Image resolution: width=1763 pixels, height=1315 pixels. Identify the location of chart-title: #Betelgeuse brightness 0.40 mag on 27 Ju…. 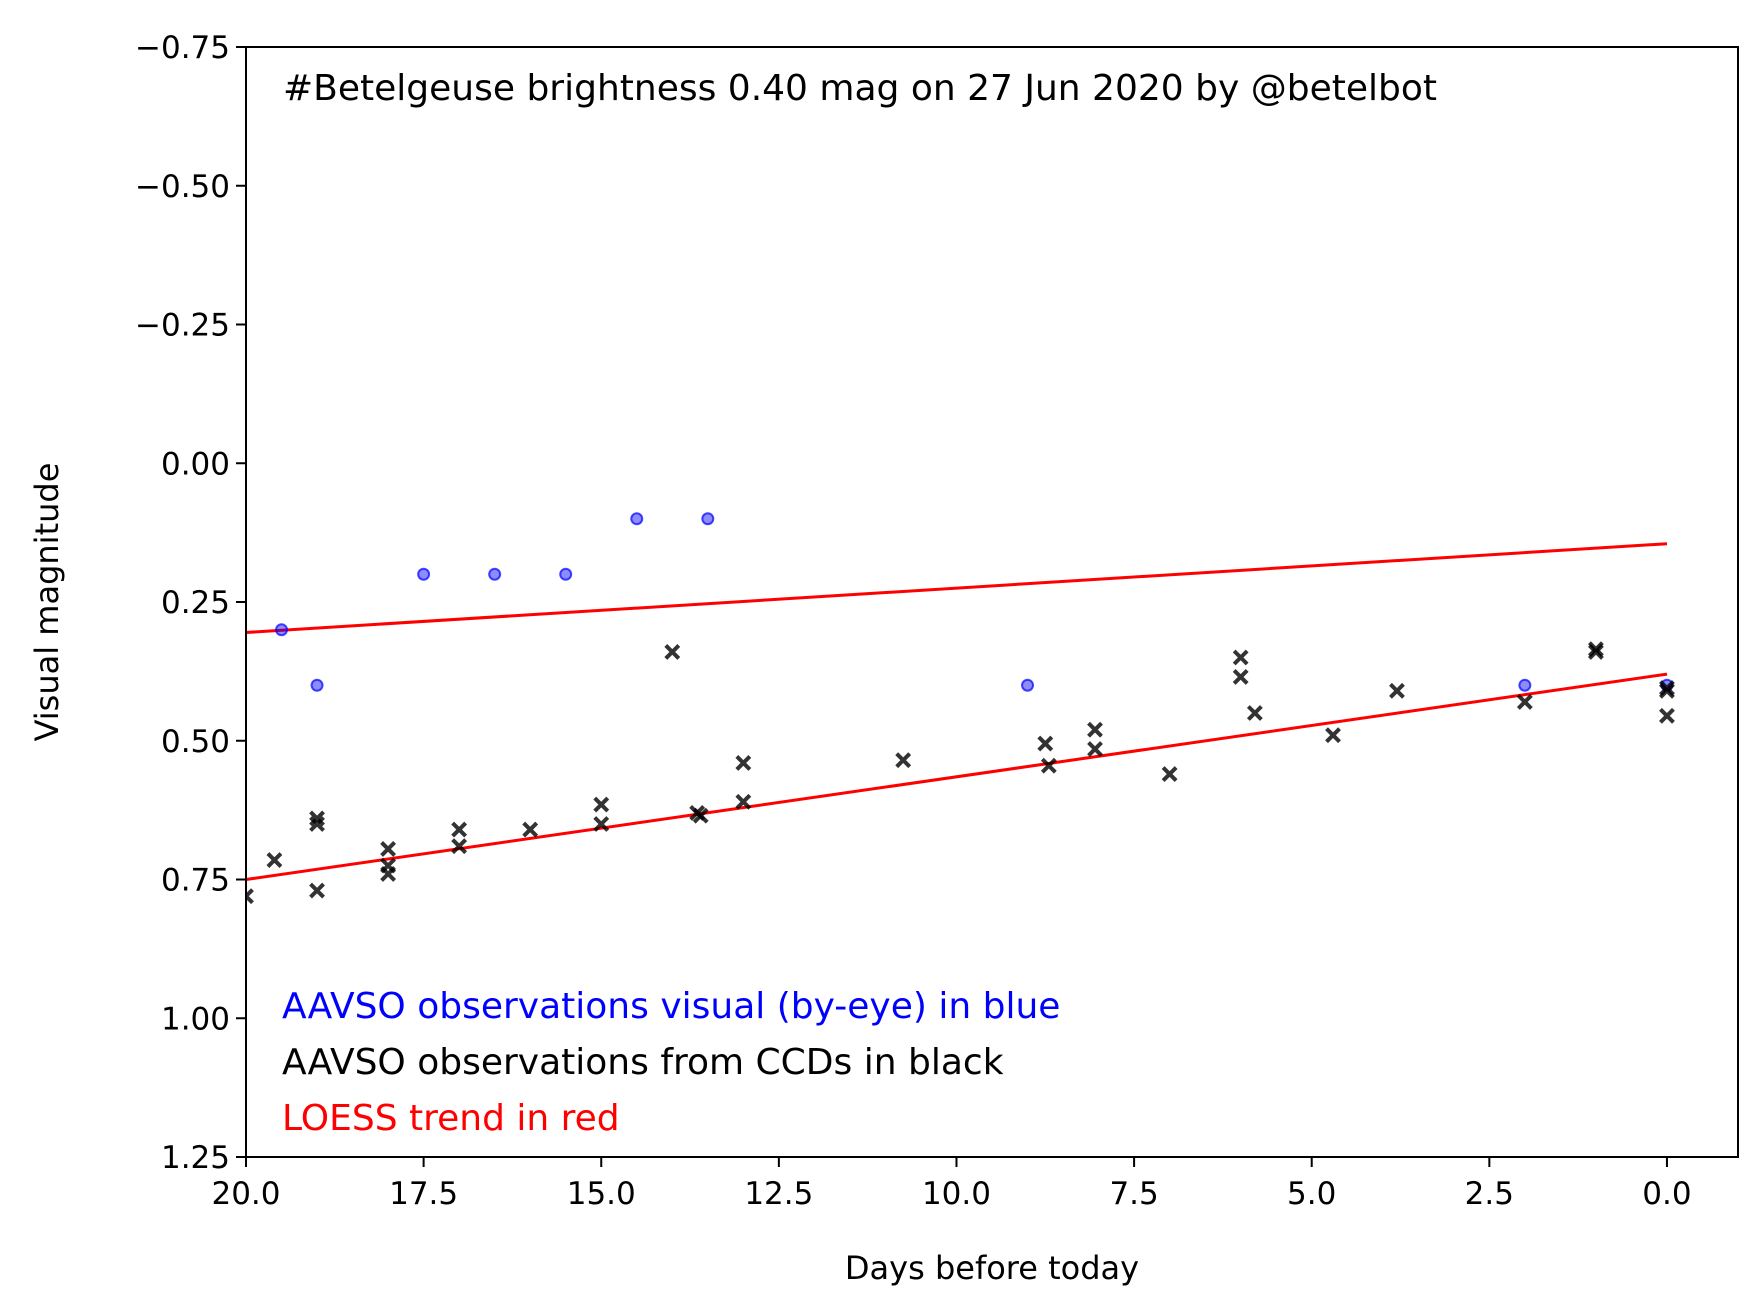
(860, 88).